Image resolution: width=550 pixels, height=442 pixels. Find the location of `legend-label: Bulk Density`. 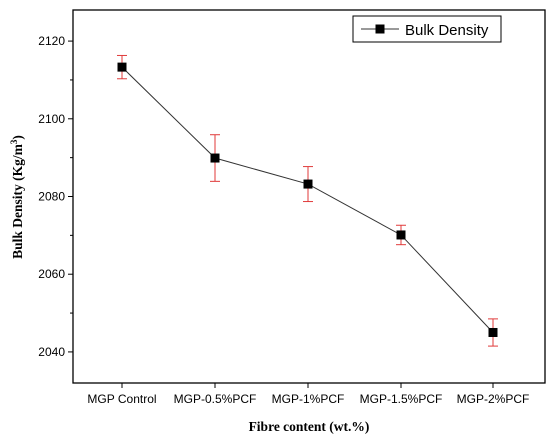

legend-label: Bulk Density is located at coordinates (447, 30).